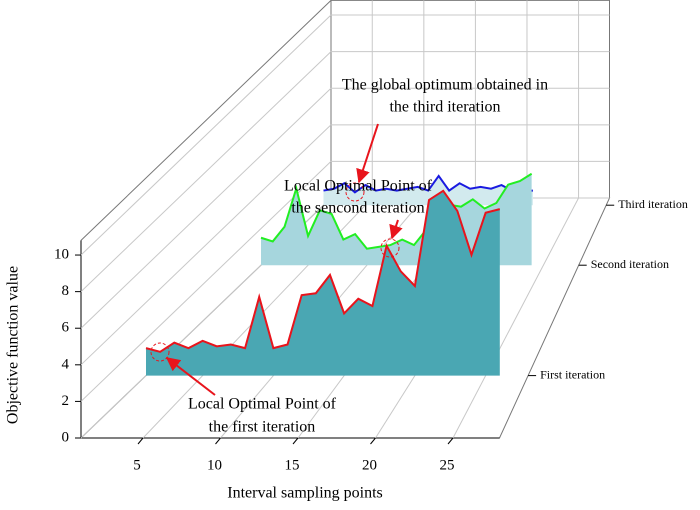 The width and height of the screenshot is (700, 510). Describe the element at coordinates (66, 291) in the screenshot. I see `y-tick-label: 8` at that location.